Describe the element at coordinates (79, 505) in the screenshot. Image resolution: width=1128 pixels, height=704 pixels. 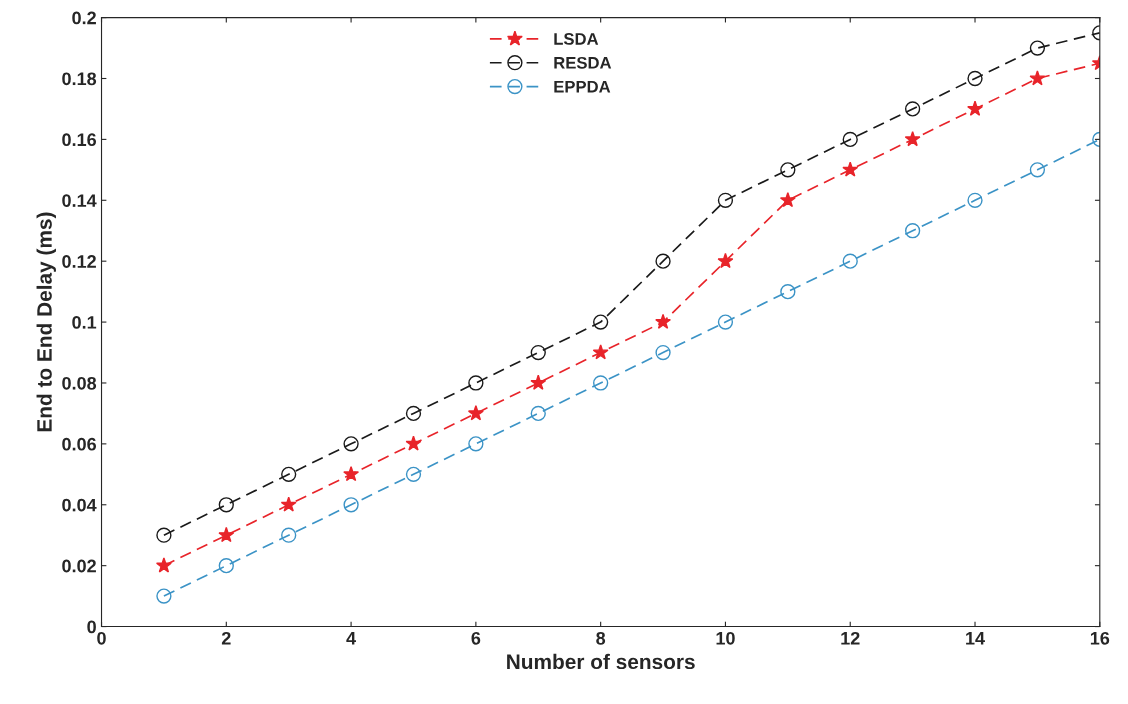
I see `y-tick-label: 0.04` at that location.